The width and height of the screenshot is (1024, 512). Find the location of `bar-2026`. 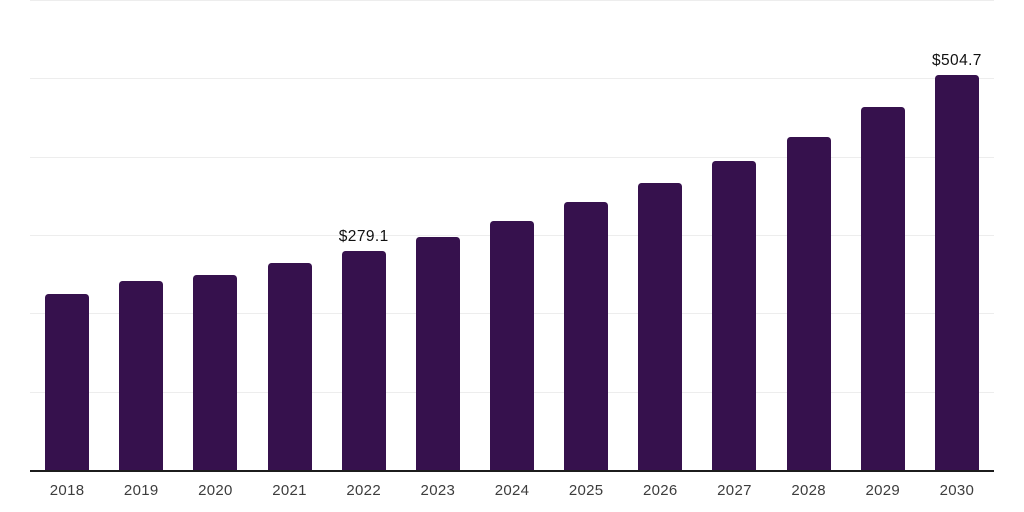

bar-2026 is located at coordinates (660, 326).